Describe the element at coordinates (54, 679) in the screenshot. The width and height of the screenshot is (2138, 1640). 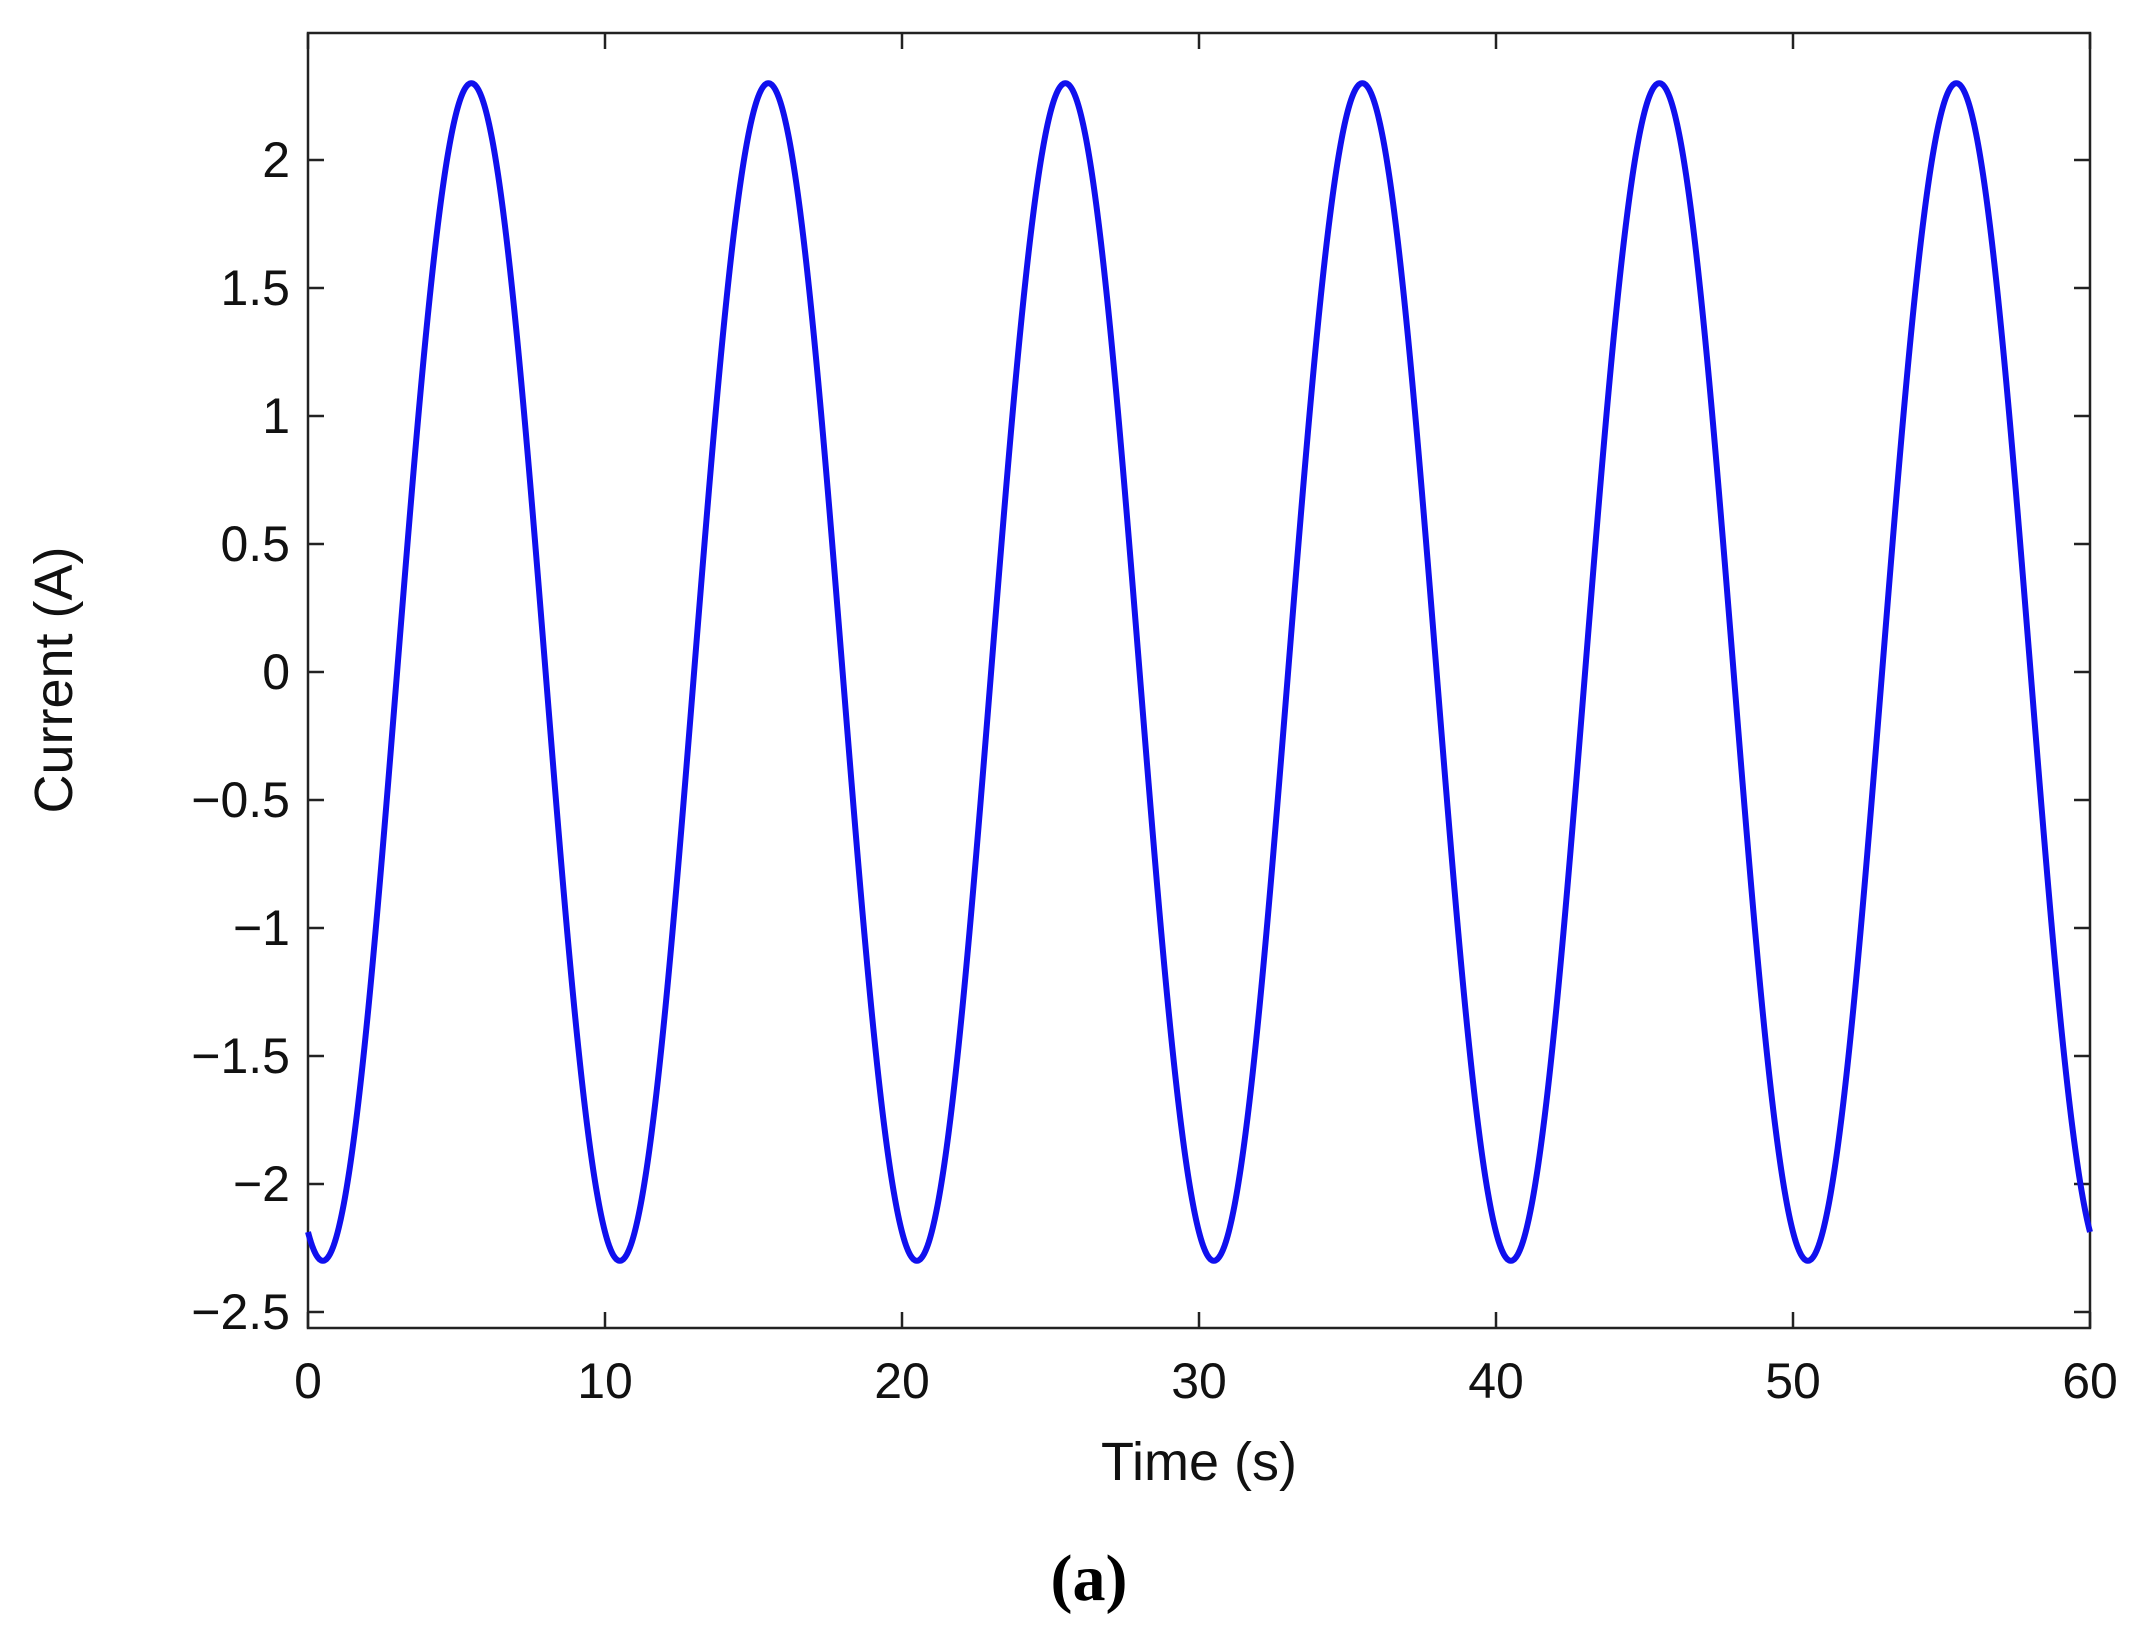
I see `y-axis-title: Current (A)` at that location.